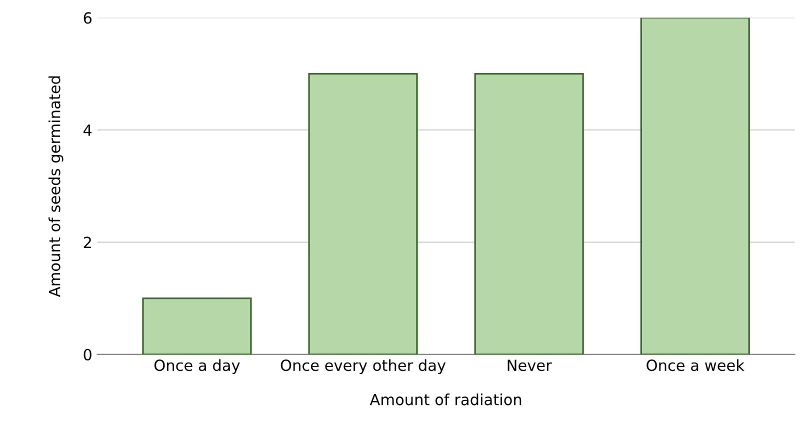 Image resolution: width=811 pixels, height=443 pixels. Describe the element at coordinates (197, 366) in the screenshot. I see `x-tick-label: Once a day` at that location.